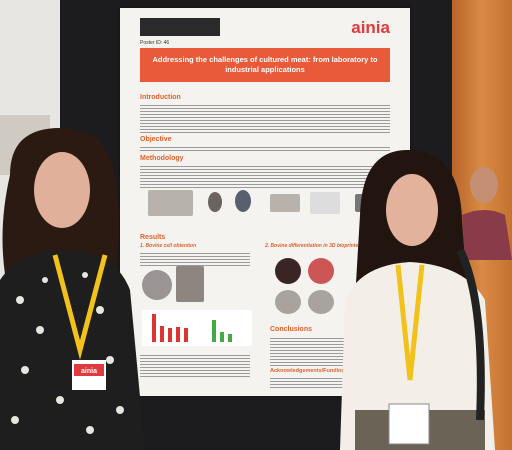  What do you see at coordinates (160, 97) in the screenshot?
I see `section-heading: Introduction` at bounding box center [160, 97].